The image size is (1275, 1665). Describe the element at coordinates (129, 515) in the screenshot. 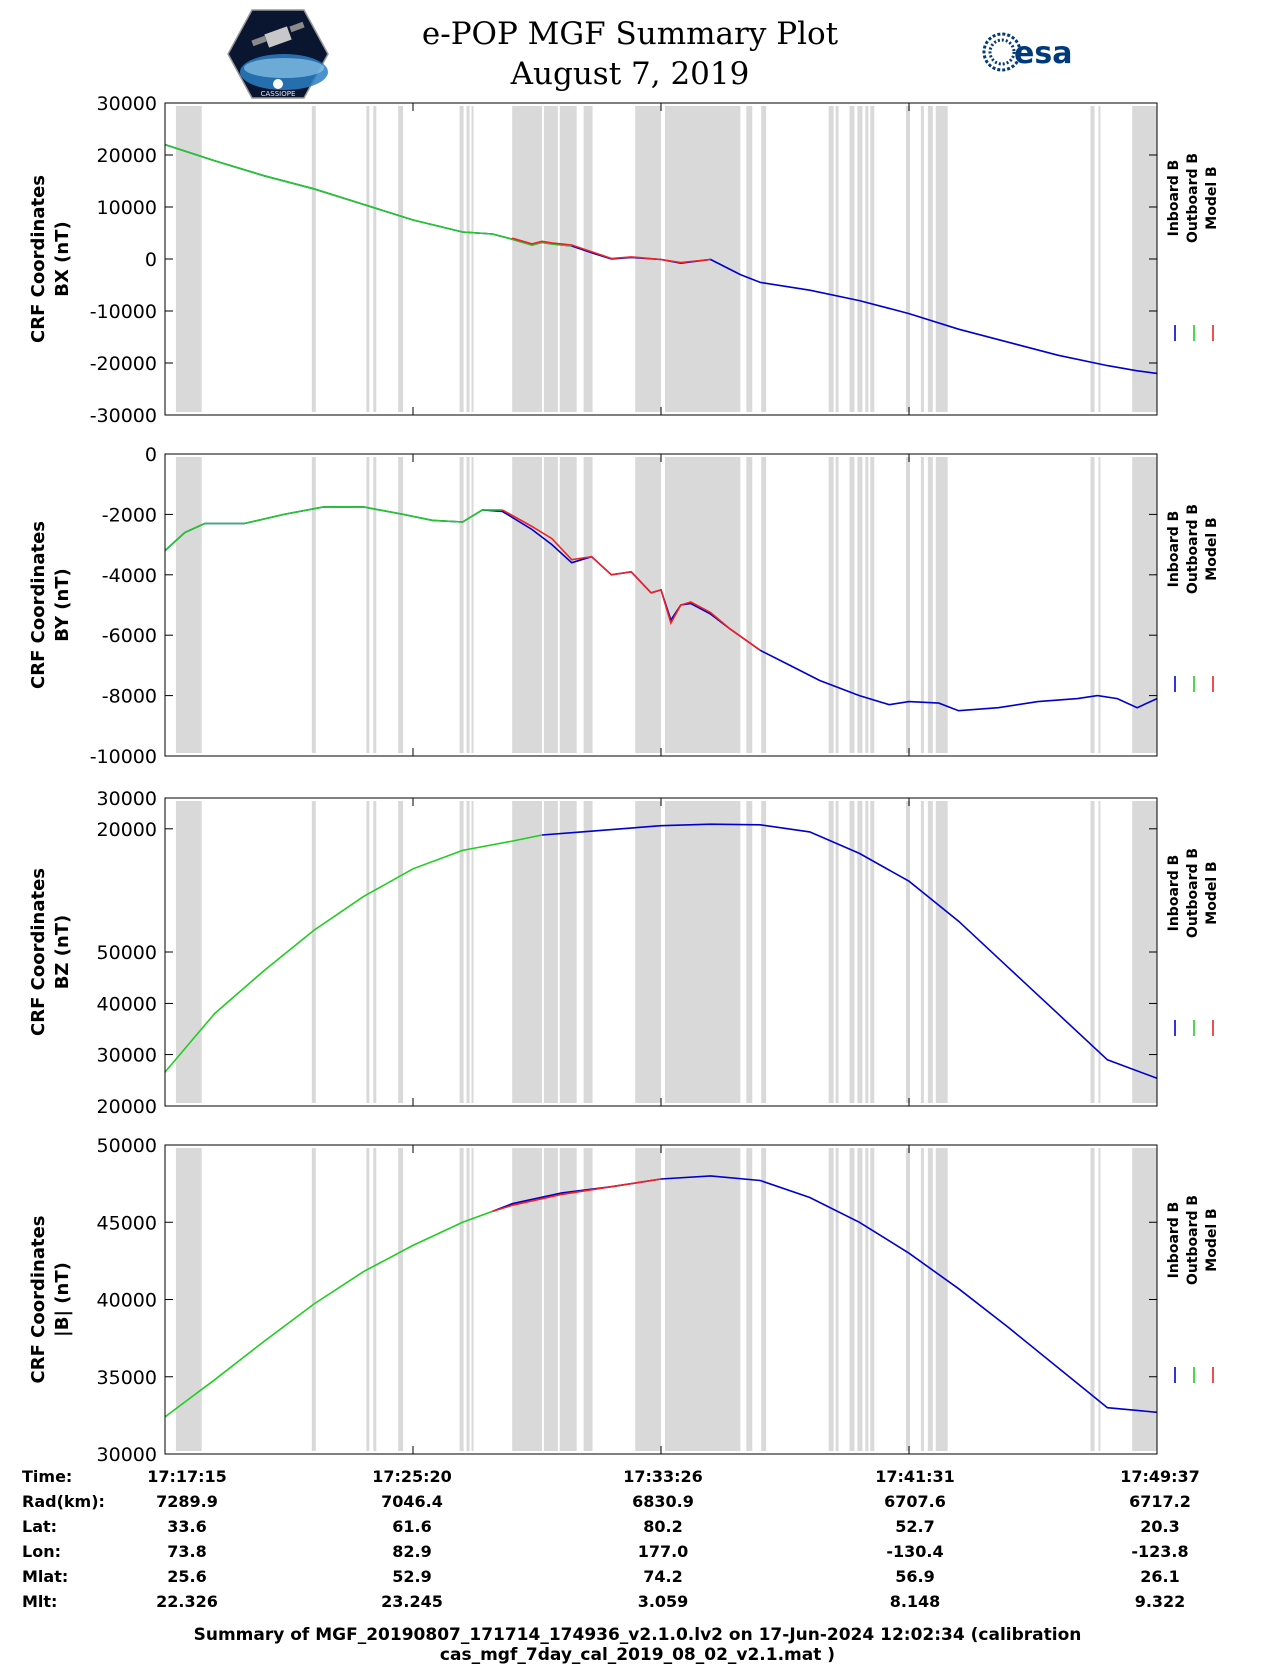

I see `y-tick-label: -2000` at that location.